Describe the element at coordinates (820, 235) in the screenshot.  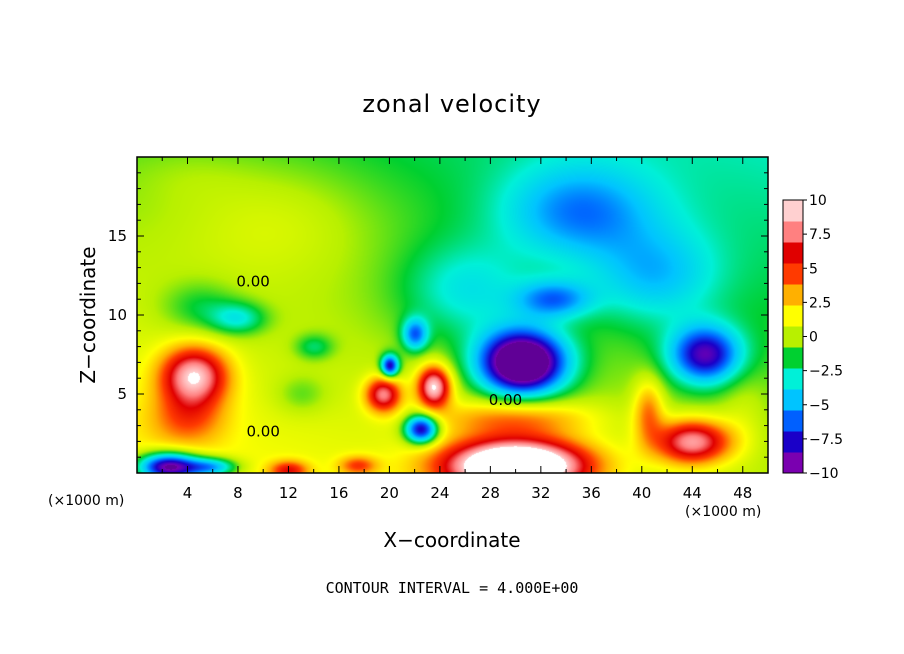
I see `colorbar-tick-label: 7.5` at that location.